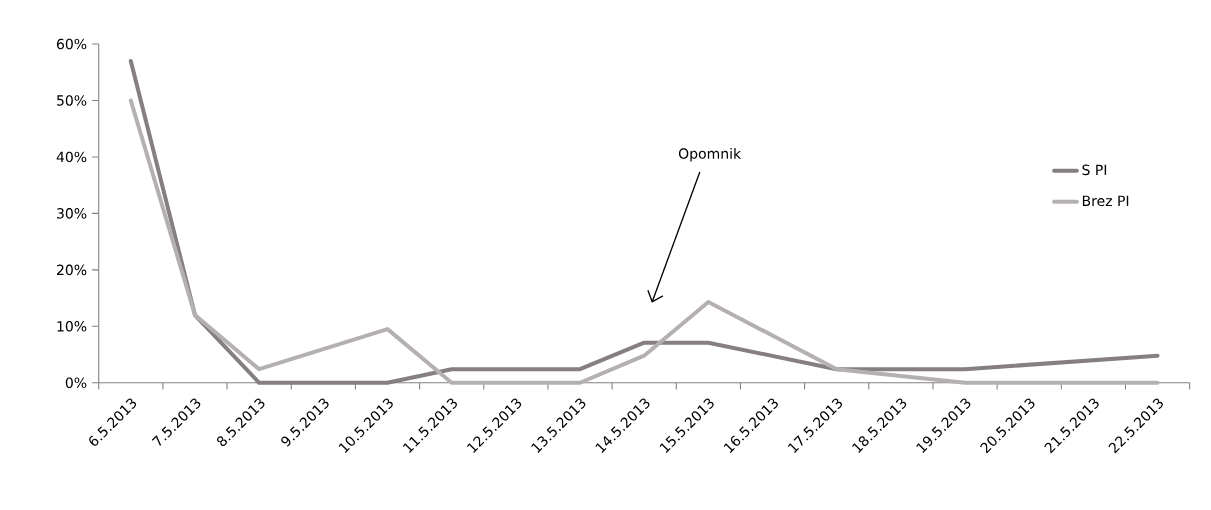  Describe the element at coordinates (1094, 170) in the screenshot. I see `legend-label: S PI` at that location.